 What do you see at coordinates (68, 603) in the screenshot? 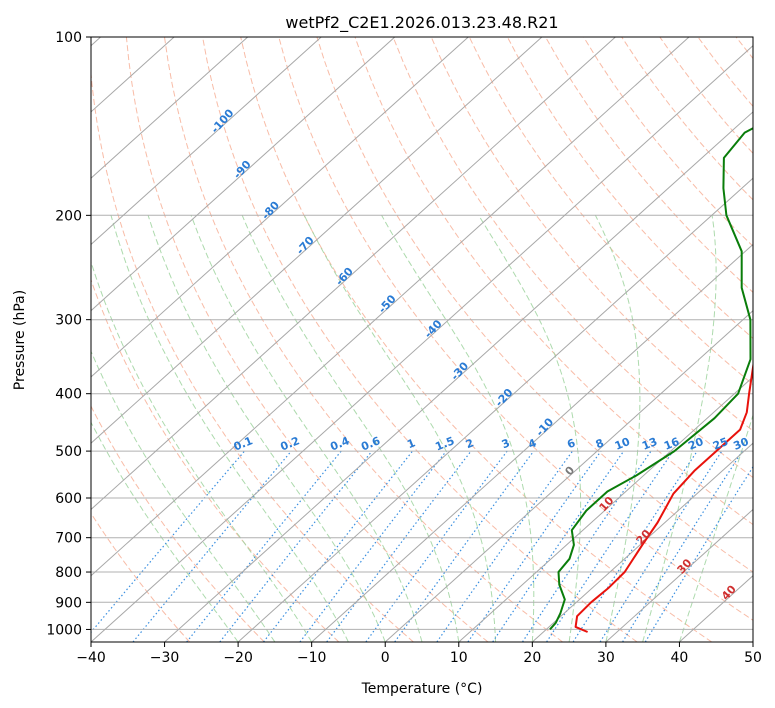
I see `y-tick-label: 900` at bounding box center [68, 603].